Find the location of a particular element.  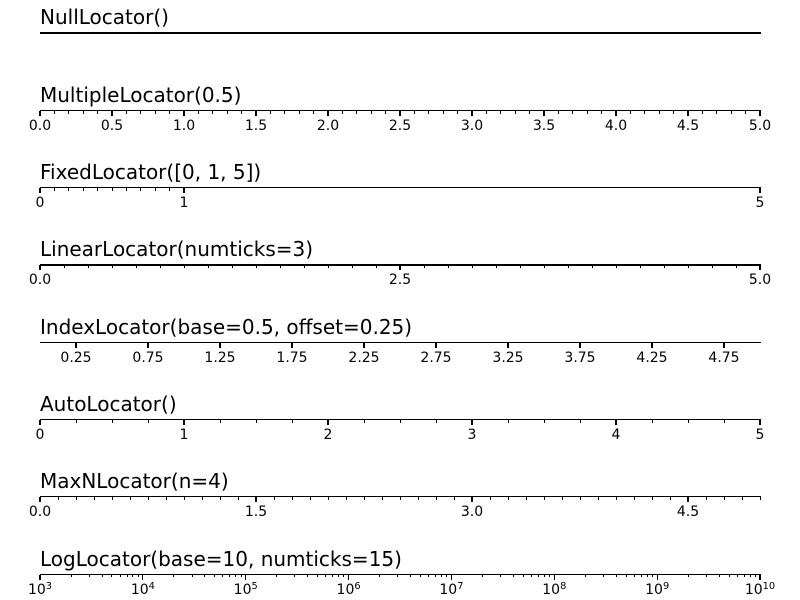

tick-label: 0.0 is located at coordinates (40, 512).